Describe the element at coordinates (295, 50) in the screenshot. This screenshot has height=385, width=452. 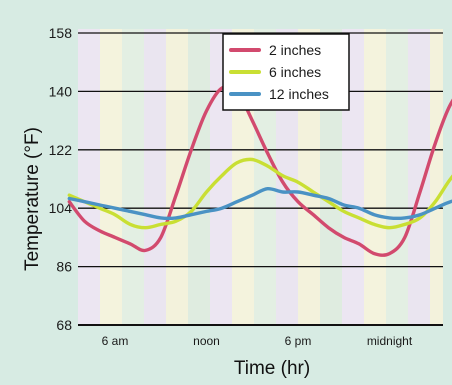
I see `legend-label: 2 inches` at that location.